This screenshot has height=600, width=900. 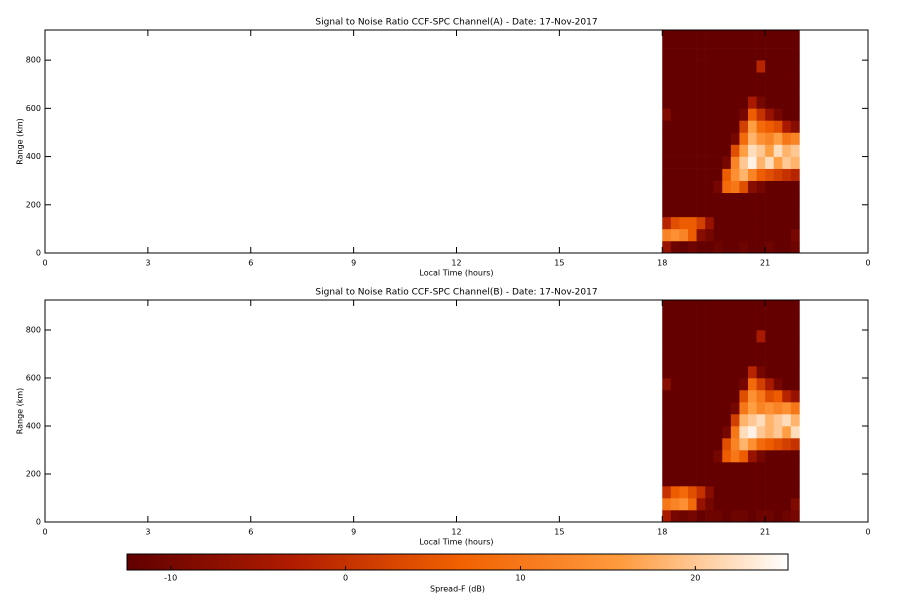 I want to click on y-tick-label: 600, so click(x=33, y=108).